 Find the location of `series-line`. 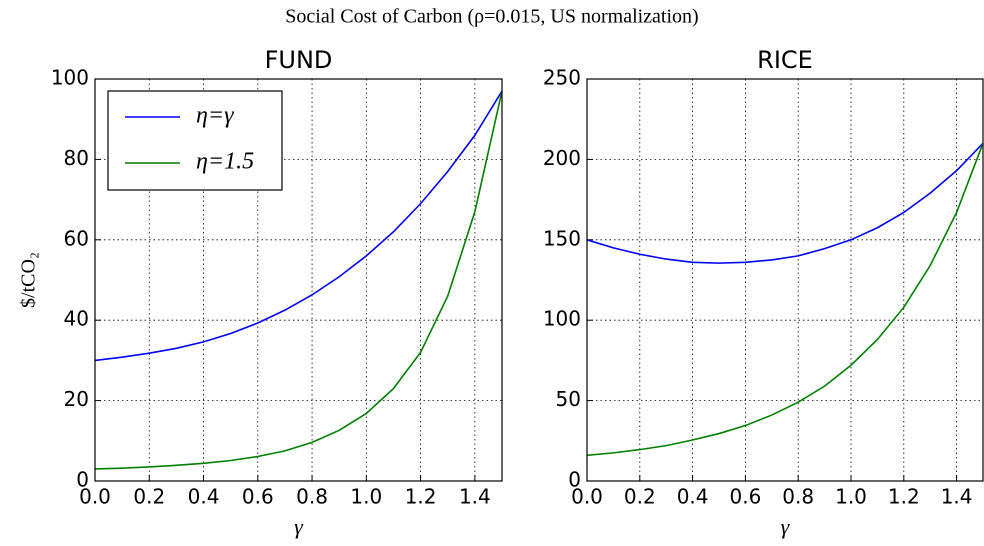

series-line is located at coordinates (785, 203).